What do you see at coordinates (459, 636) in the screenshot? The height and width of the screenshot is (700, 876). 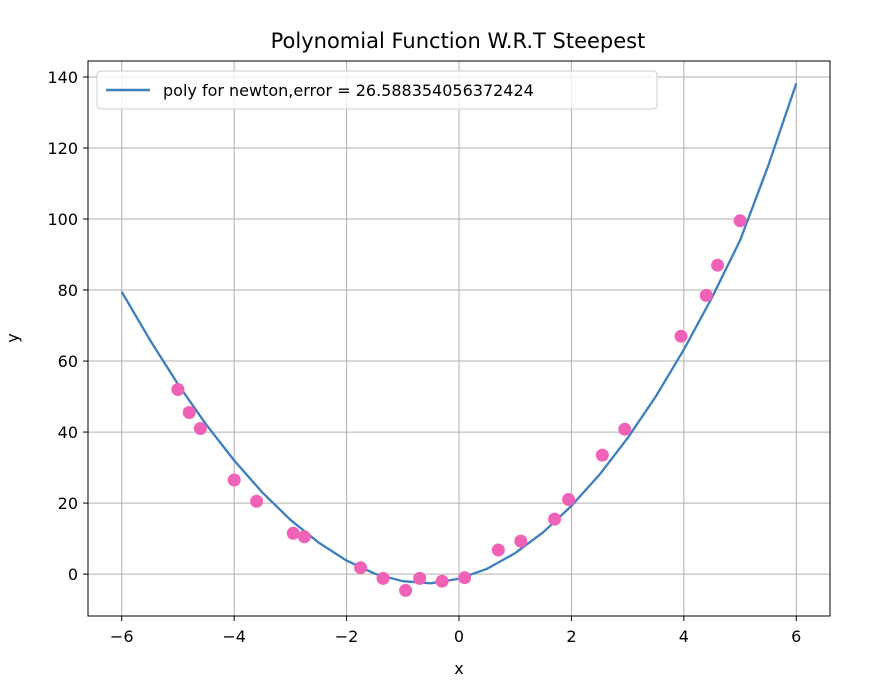 I see `x-tick-label: 0` at bounding box center [459, 636].